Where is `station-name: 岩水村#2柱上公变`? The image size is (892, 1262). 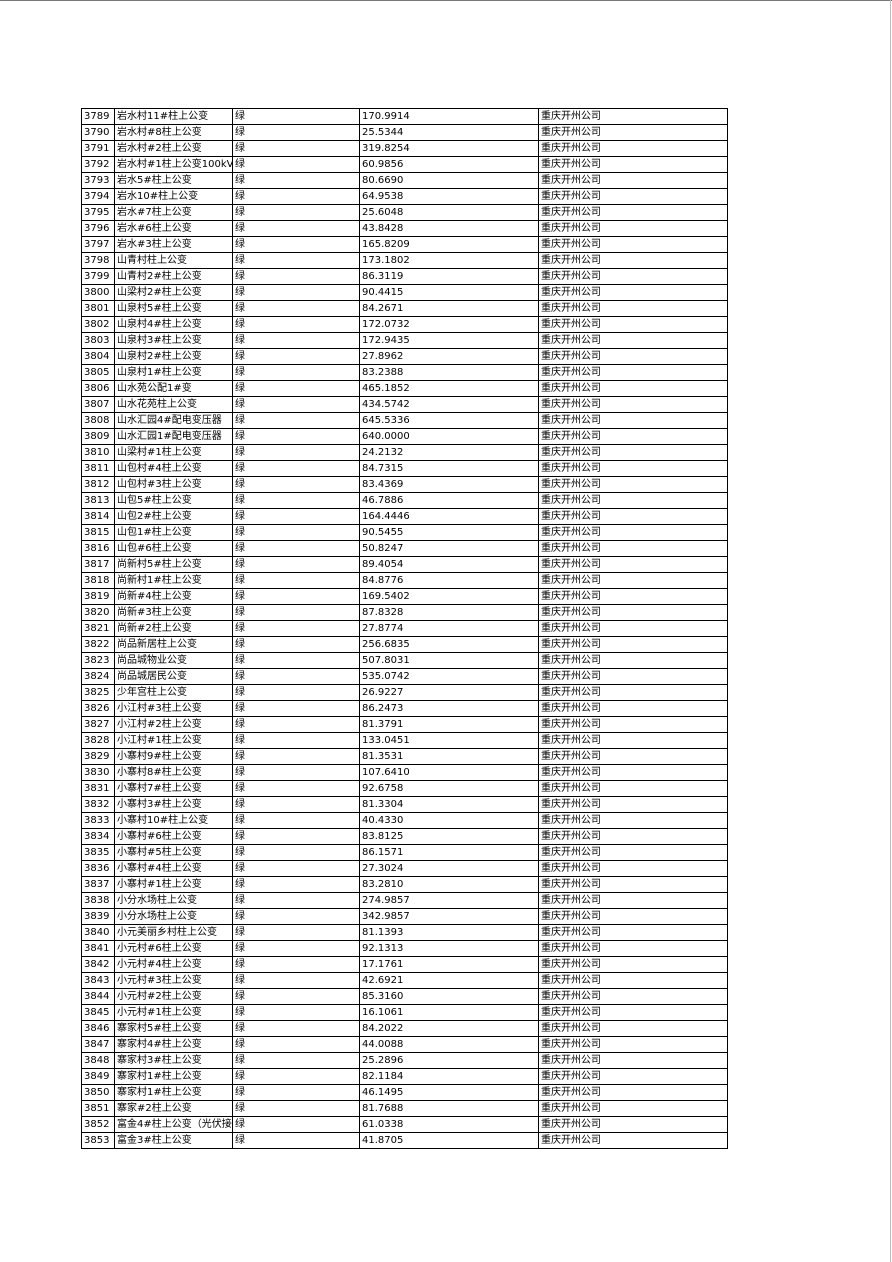
station-name: 岩水村#2柱上公变 is located at coordinates (173, 148).